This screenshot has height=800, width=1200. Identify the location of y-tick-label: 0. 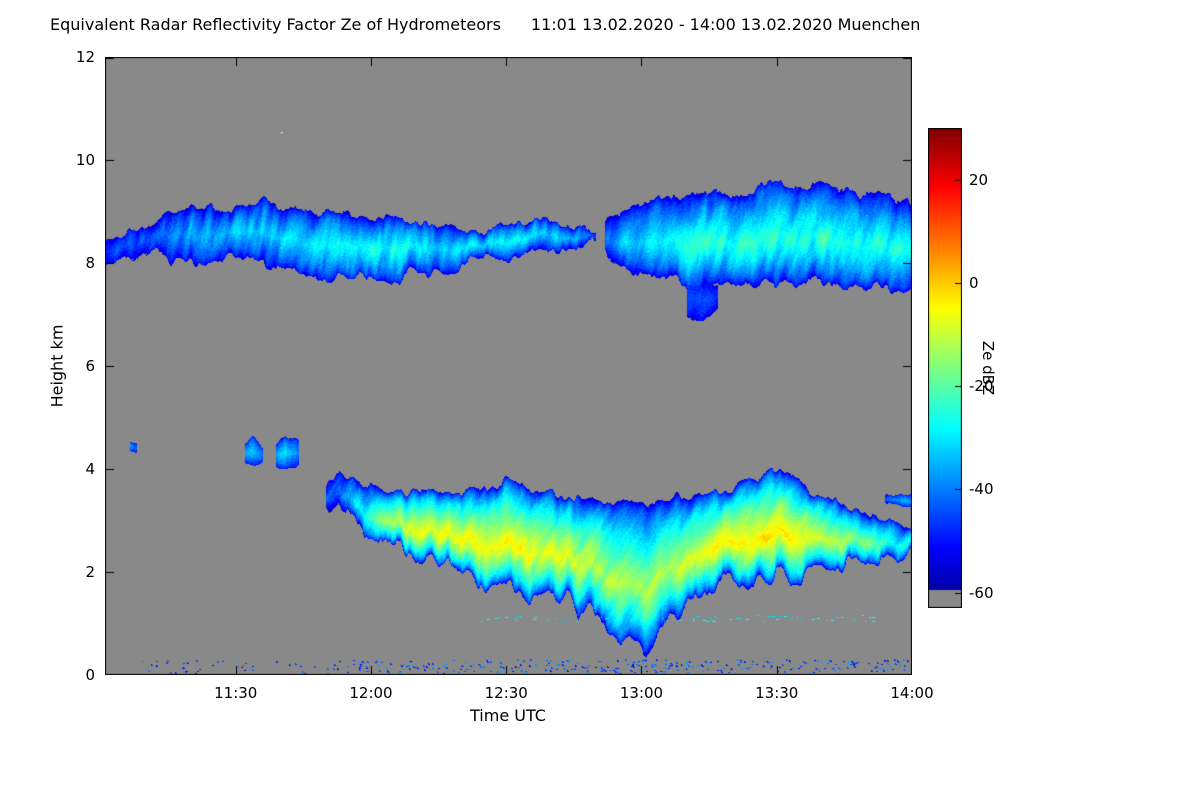
(90, 675).